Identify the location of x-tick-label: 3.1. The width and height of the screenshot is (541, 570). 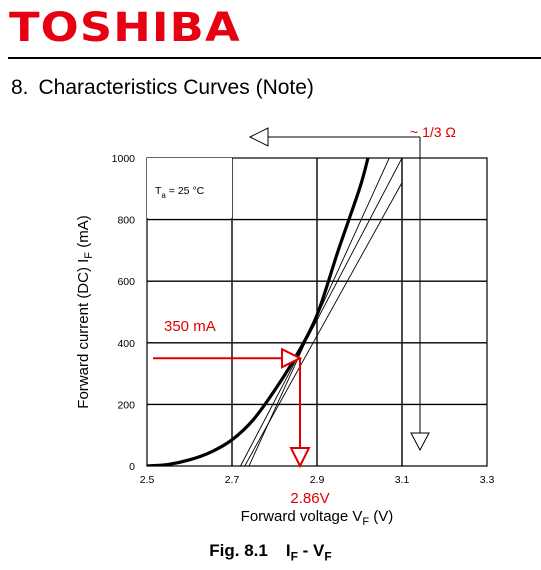
(402, 480).